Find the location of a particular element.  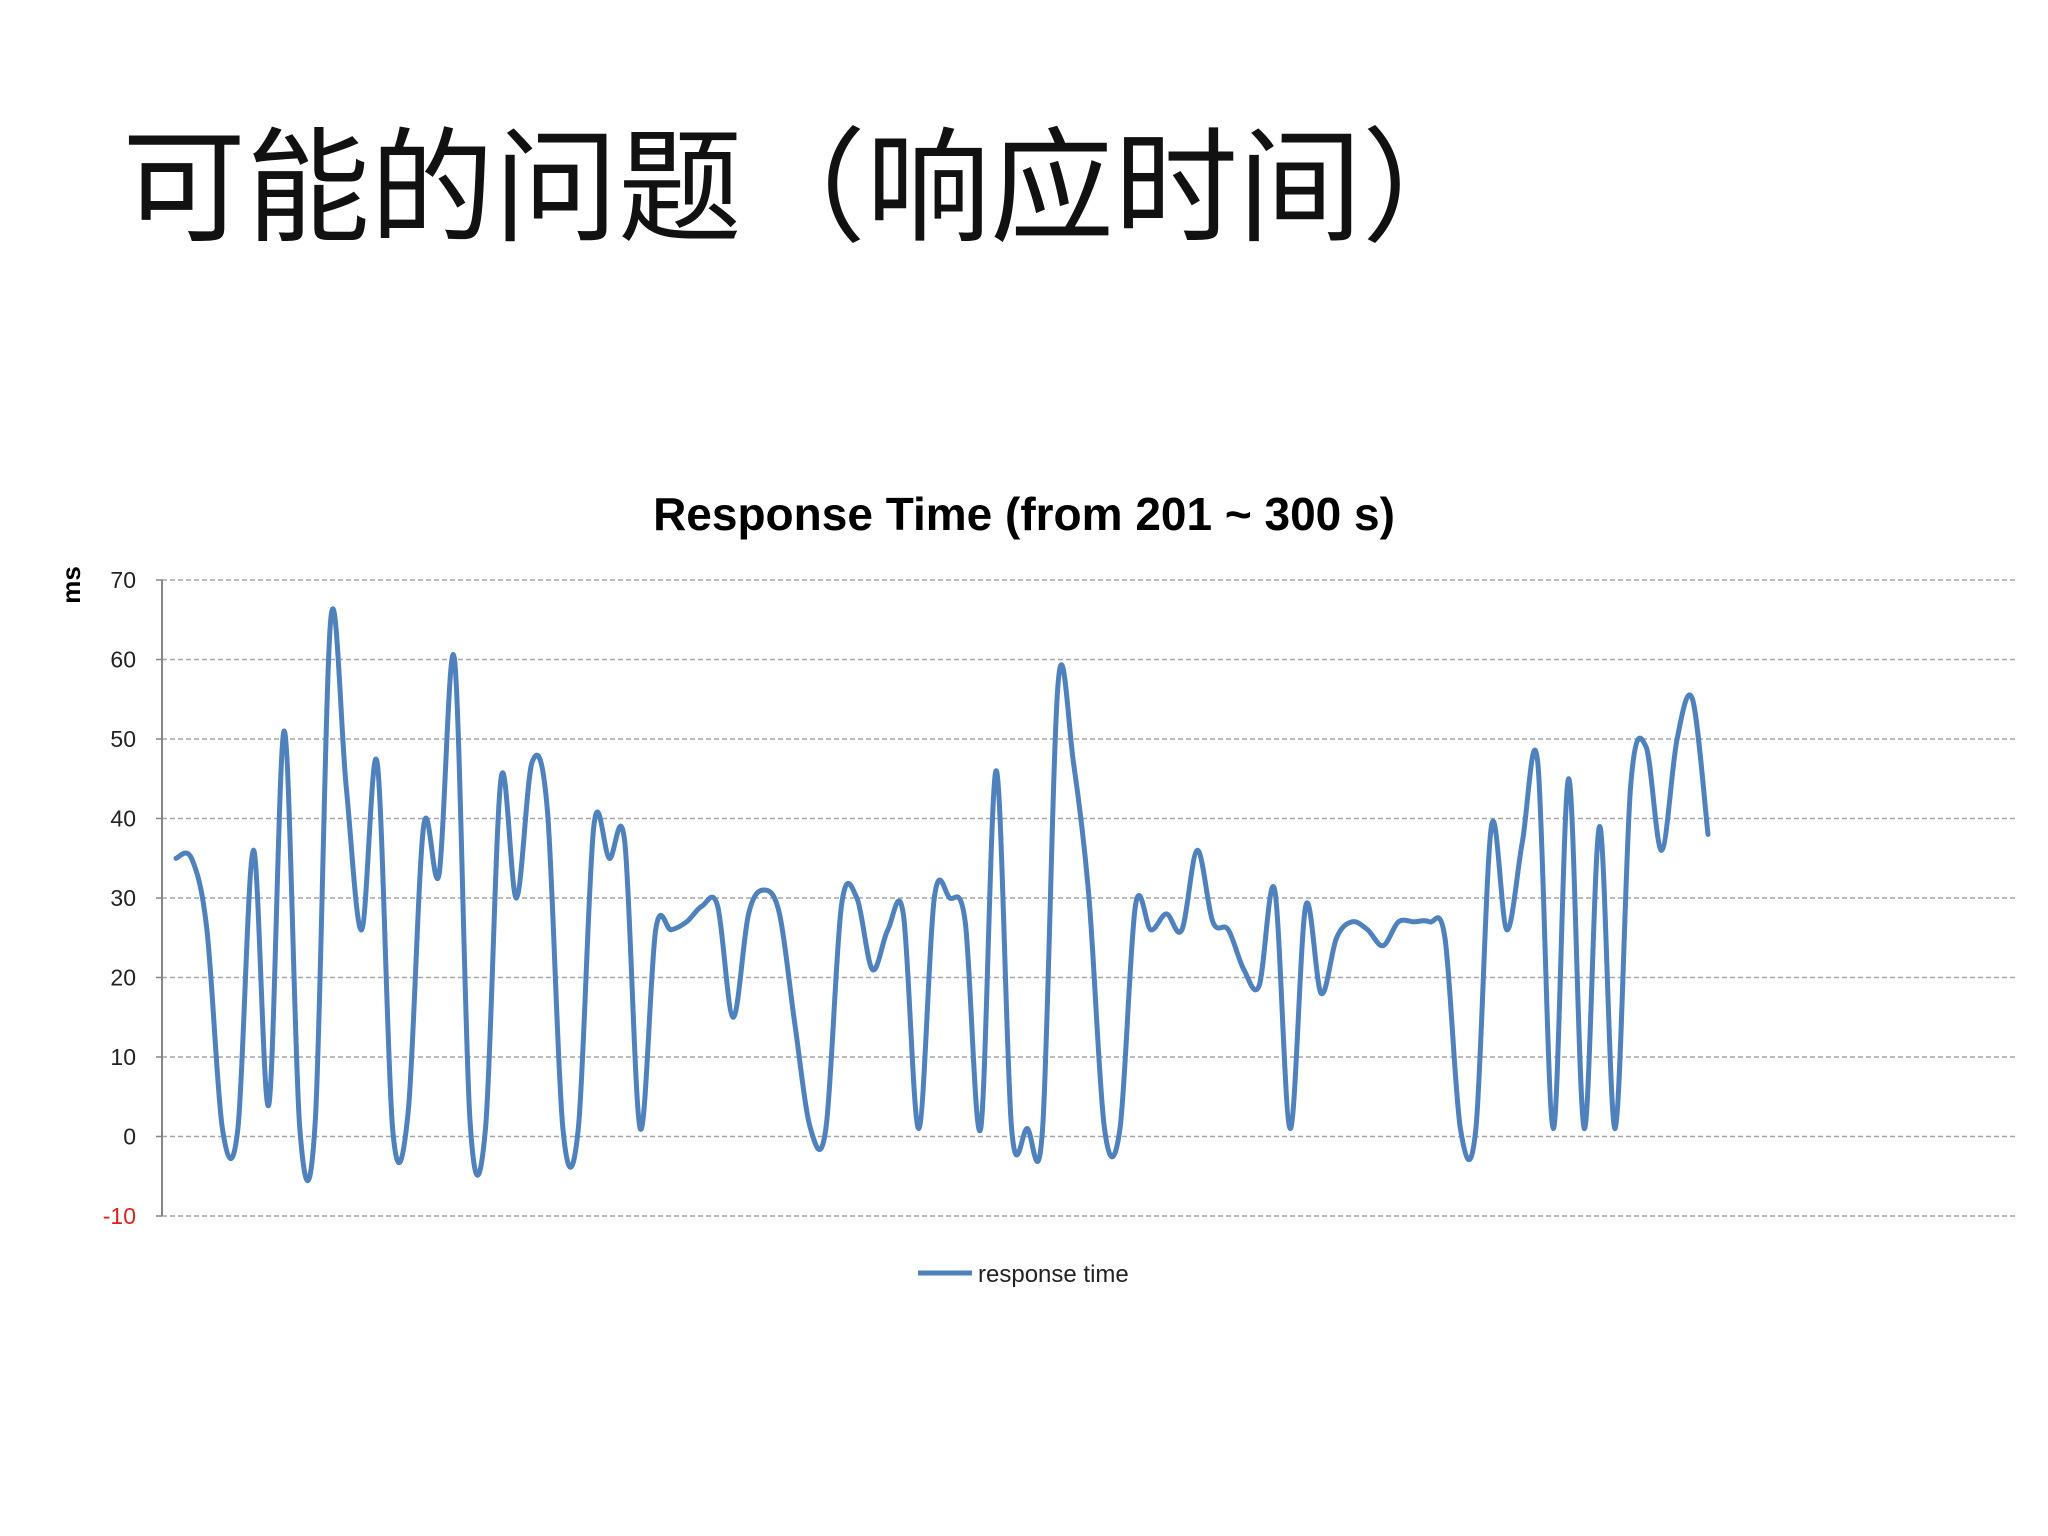

y-tick-label: 70 is located at coordinates (123, 580).